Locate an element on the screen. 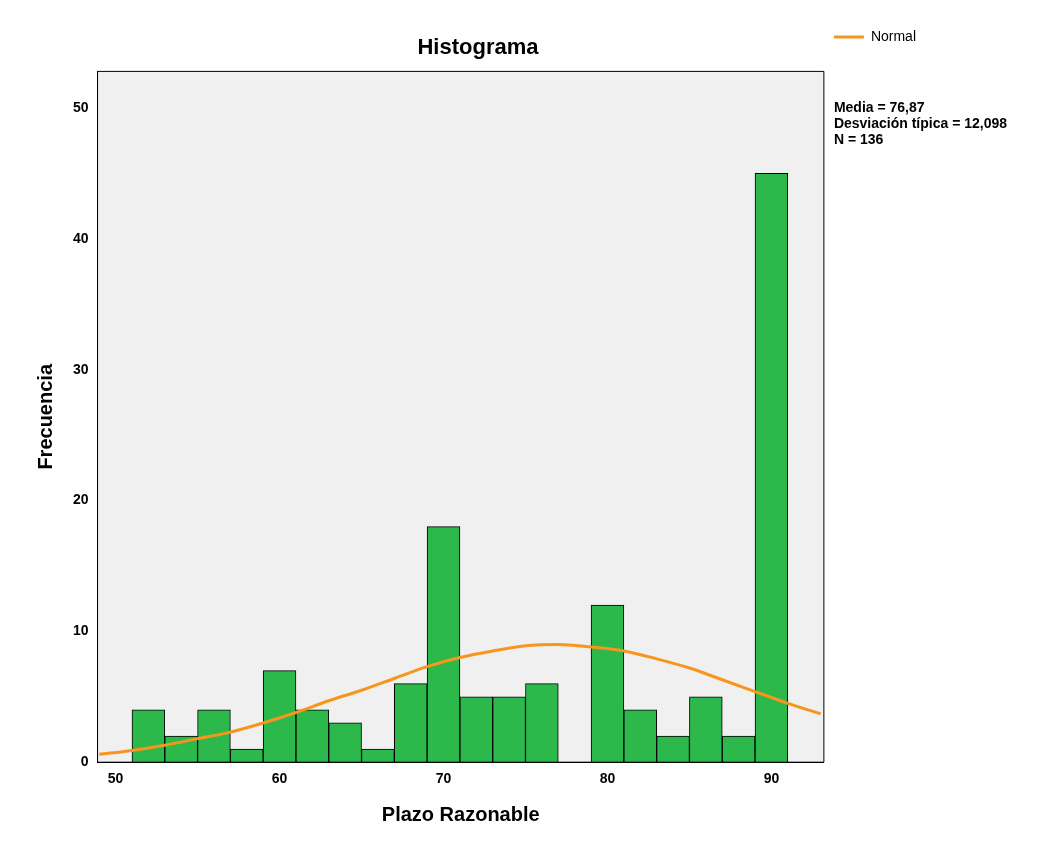  x-tick-label: 80 is located at coordinates (607, 778).